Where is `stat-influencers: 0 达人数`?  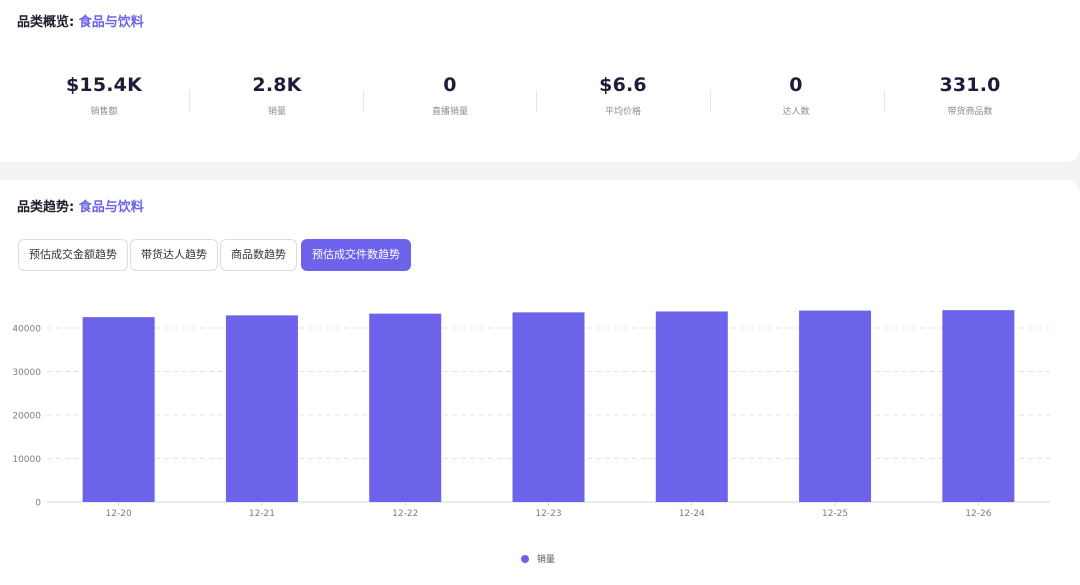
stat-influencers: 0 达人数 is located at coordinates (796, 94).